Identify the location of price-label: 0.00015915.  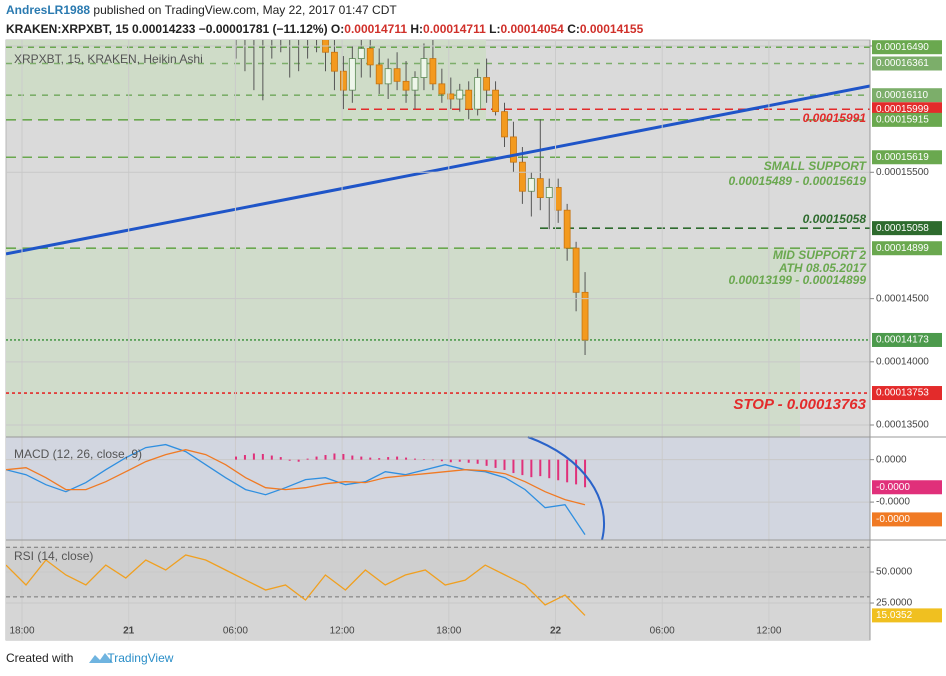
(902, 119).